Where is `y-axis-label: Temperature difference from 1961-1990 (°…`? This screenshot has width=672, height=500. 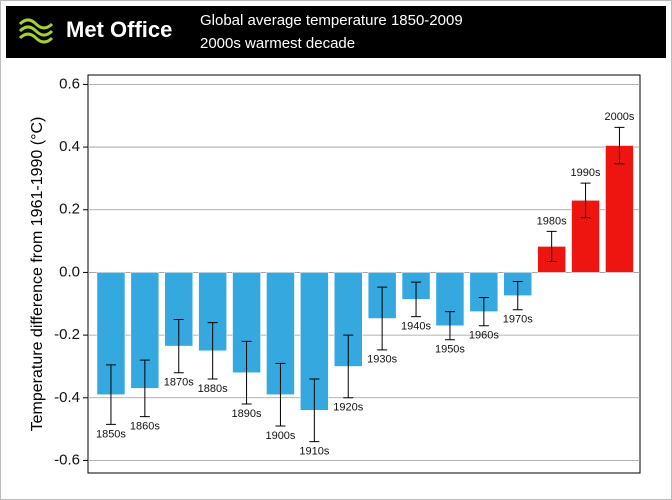 y-axis-label: Temperature difference from 1961-1990 (°… is located at coordinates (37, 274).